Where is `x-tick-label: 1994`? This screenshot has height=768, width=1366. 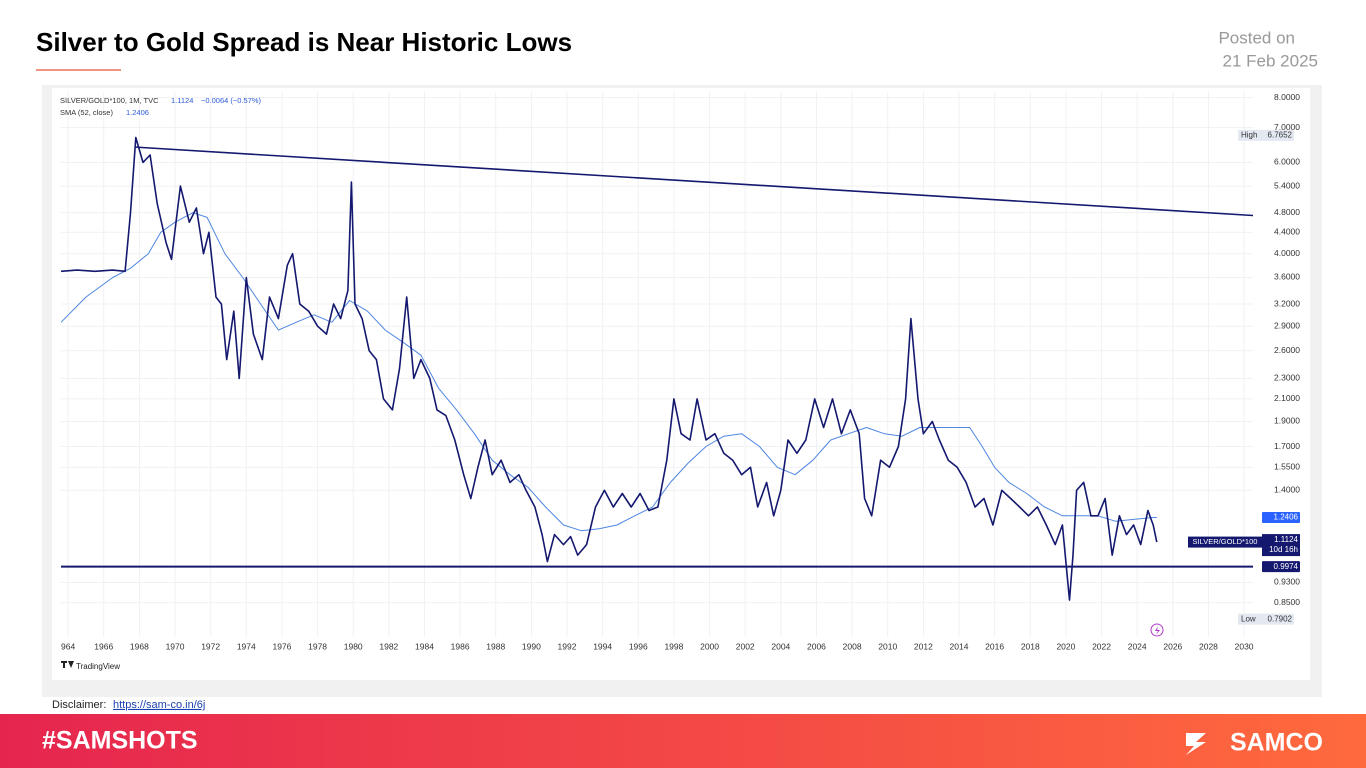
x-tick-label: 1994 is located at coordinates (602, 646).